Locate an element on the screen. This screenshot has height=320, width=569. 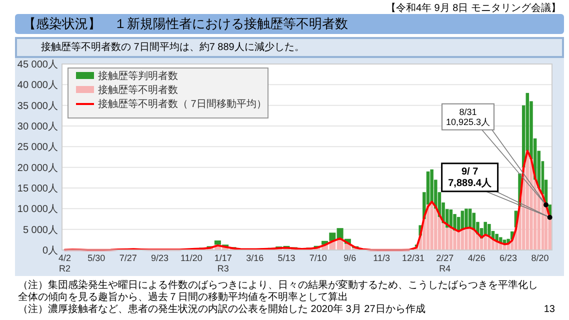
x-tick-label: 5/13 is located at coordinates (287, 258).